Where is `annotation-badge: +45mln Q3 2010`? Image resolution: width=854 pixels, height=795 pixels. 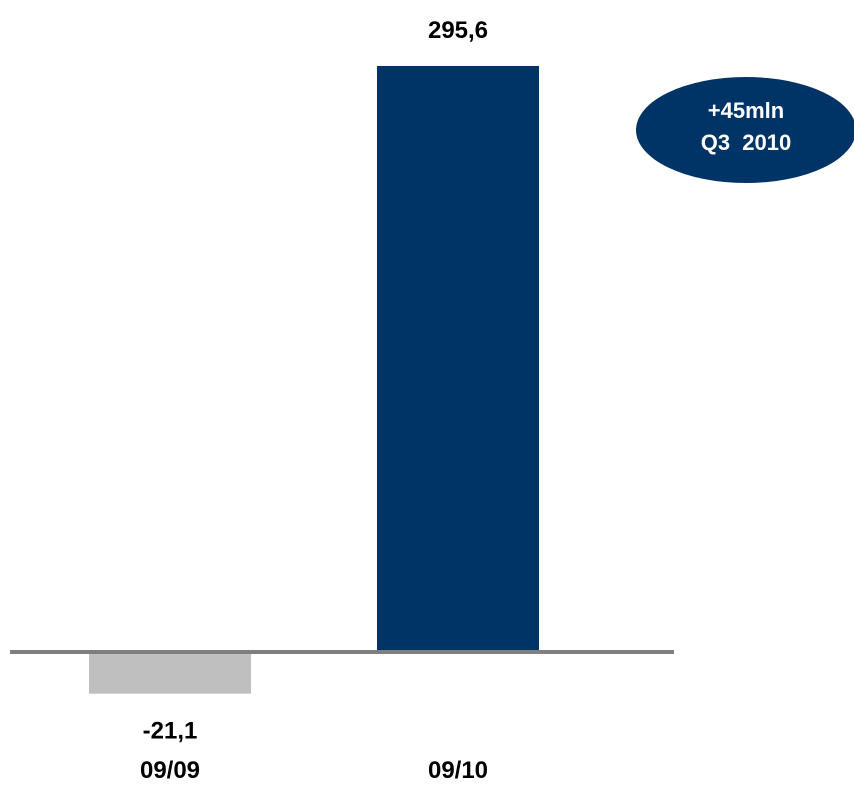
annotation-badge: +45mln Q3 2010 is located at coordinates (745, 130).